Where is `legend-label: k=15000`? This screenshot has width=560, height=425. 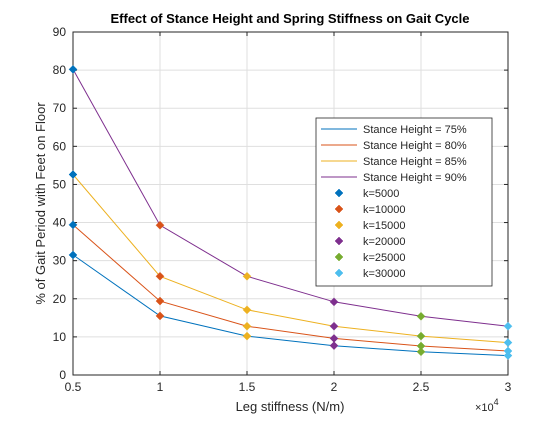
legend-label: k=15000 is located at coordinates (384, 226).